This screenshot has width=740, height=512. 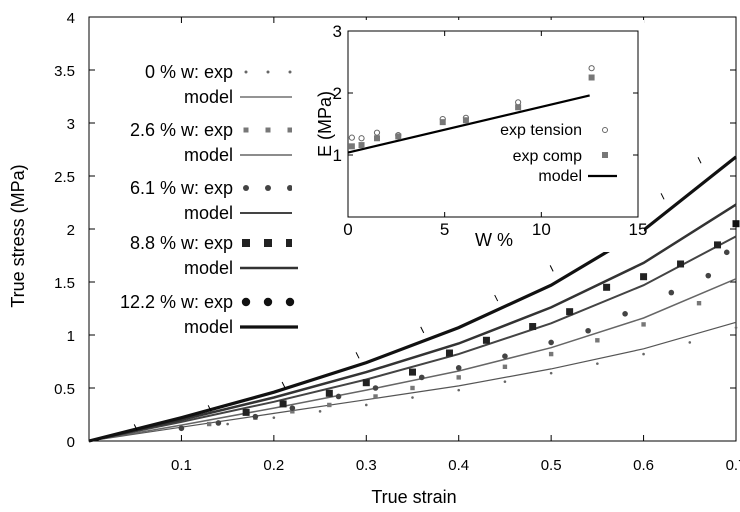 What do you see at coordinates (181, 243) in the screenshot?
I see `legend-exp-label: 8.8 % w: exp` at bounding box center [181, 243].